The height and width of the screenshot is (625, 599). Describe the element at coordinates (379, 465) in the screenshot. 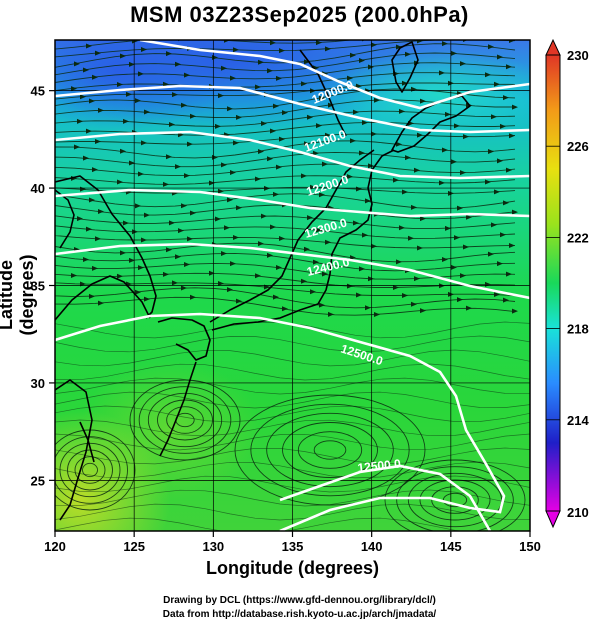

I see `contour-label: 12500.0` at that location.